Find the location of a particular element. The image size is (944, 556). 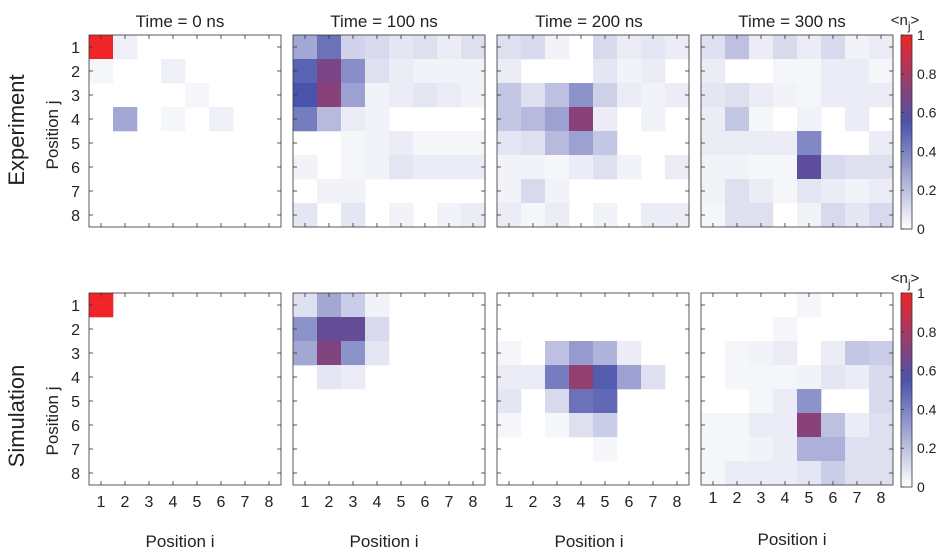

colorbar-simulation: 0 0.2 0.4 0.6 0.8 1<nj> is located at coordinates (914, 382).